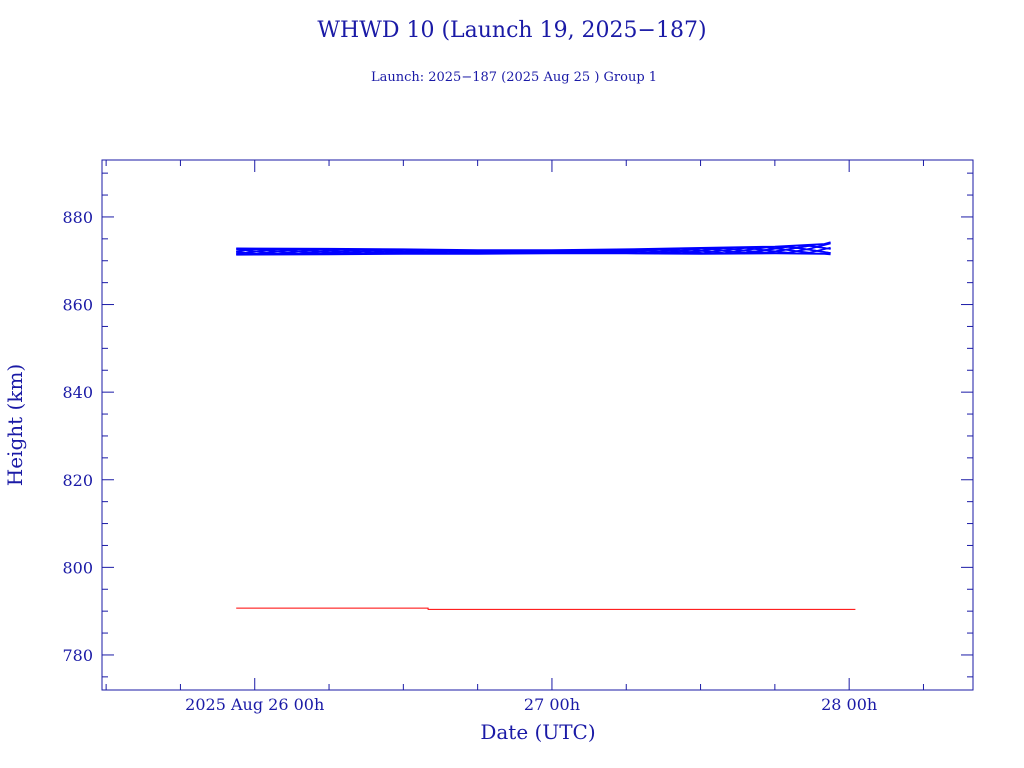 This screenshot has width=1024, height=768. Describe the element at coordinates (254, 704) in the screenshot. I see `x-tick-label: 2025 Aug 26 00h` at that location.